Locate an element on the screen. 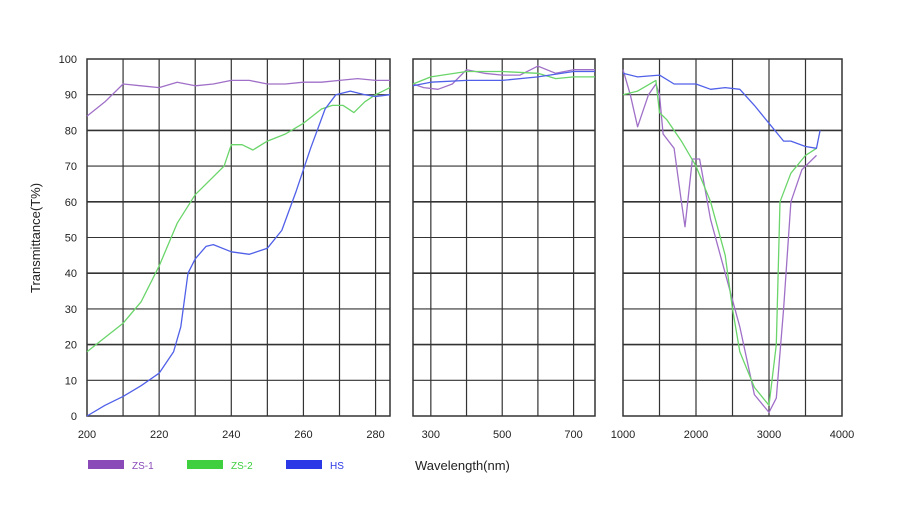  legend-item-zs-1: ZS-1 is located at coordinates (121, 466).